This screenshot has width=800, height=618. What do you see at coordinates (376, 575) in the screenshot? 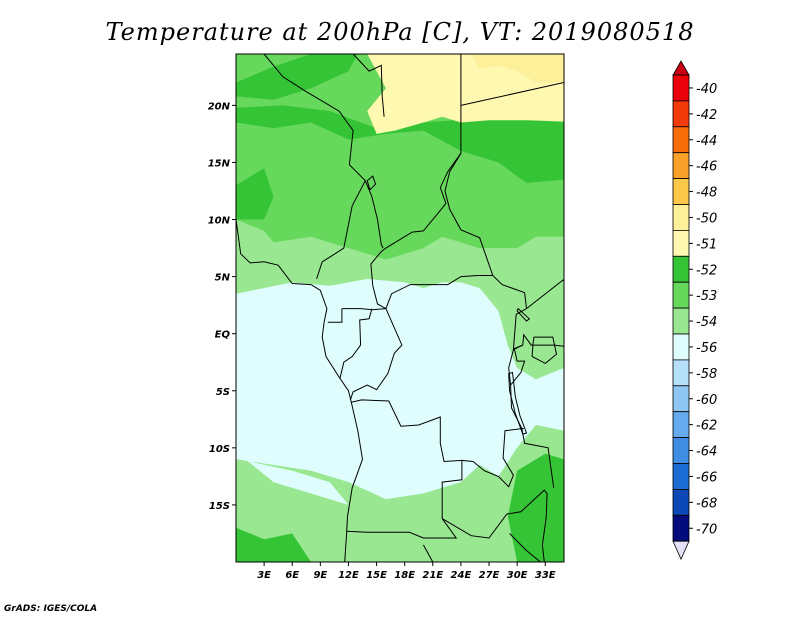
I see `x-tick-label: 15E` at bounding box center [376, 575].